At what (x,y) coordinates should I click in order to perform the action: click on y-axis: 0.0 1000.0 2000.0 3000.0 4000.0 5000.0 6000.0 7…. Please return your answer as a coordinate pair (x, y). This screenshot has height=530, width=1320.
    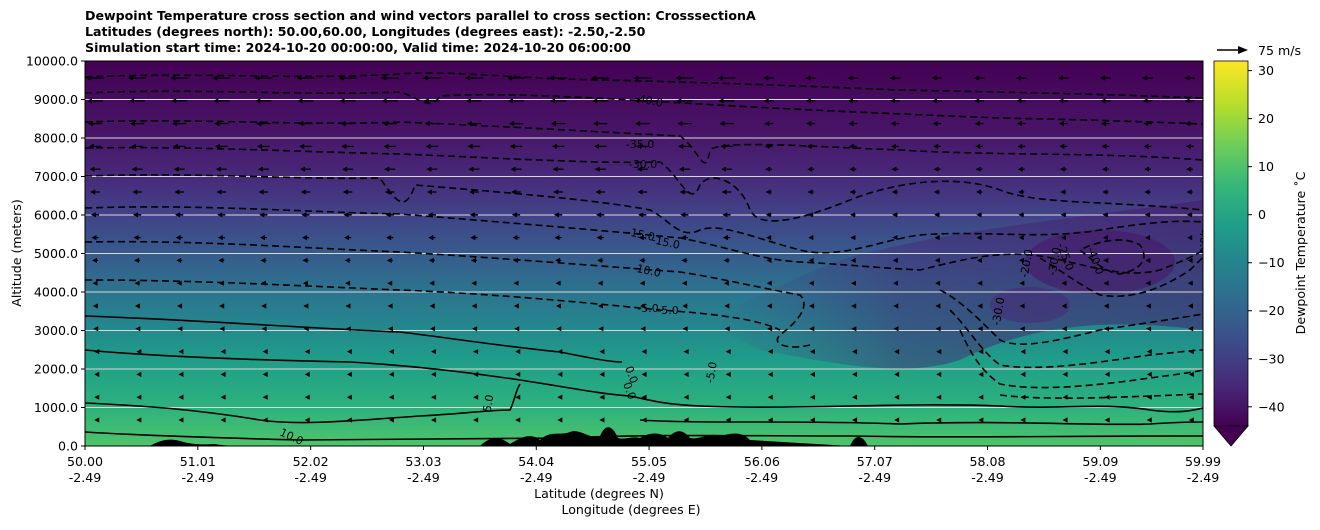
    Looking at the image, I should click on (55, 254).